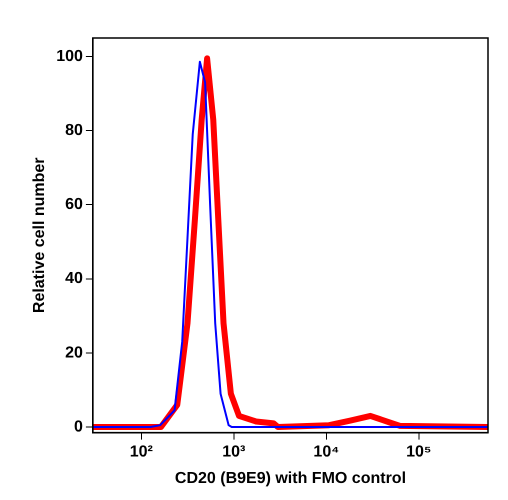 This screenshot has width=508, height=500. What do you see at coordinates (69, 56) in the screenshot?
I see `y-tick-label: 100` at bounding box center [69, 56].